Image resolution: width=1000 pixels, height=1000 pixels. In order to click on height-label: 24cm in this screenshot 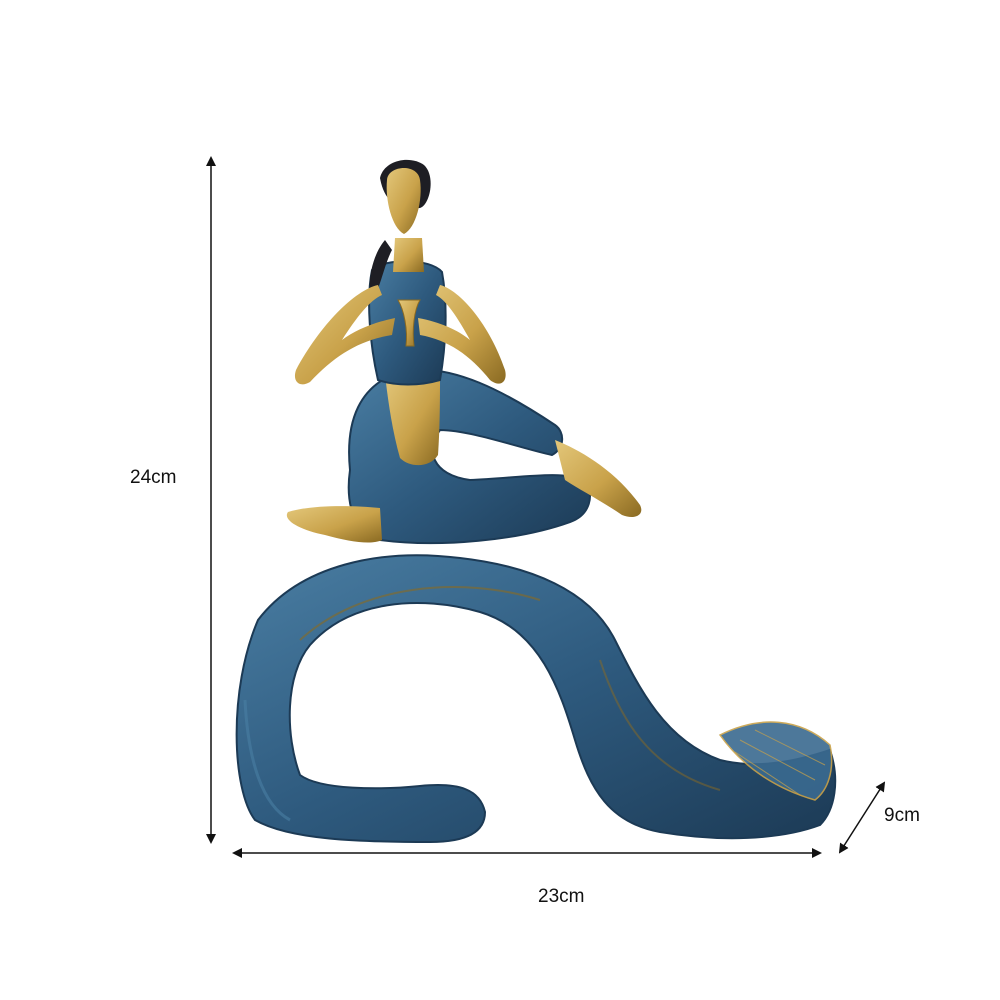, I will do `click(153, 477)`.